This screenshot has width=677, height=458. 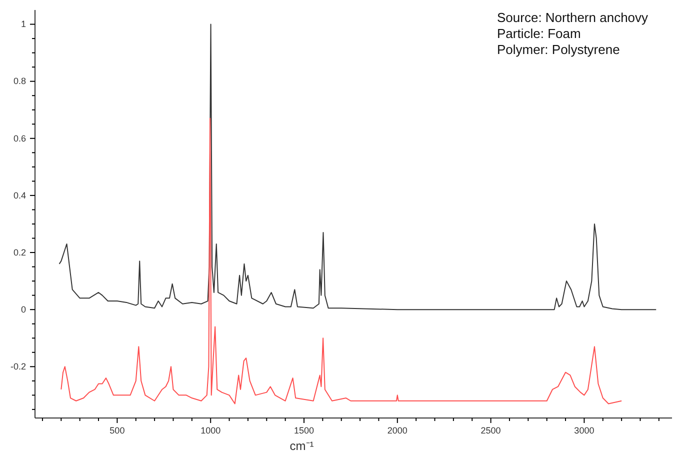 I want to click on y-tick-label: 1, so click(x=23, y=24).